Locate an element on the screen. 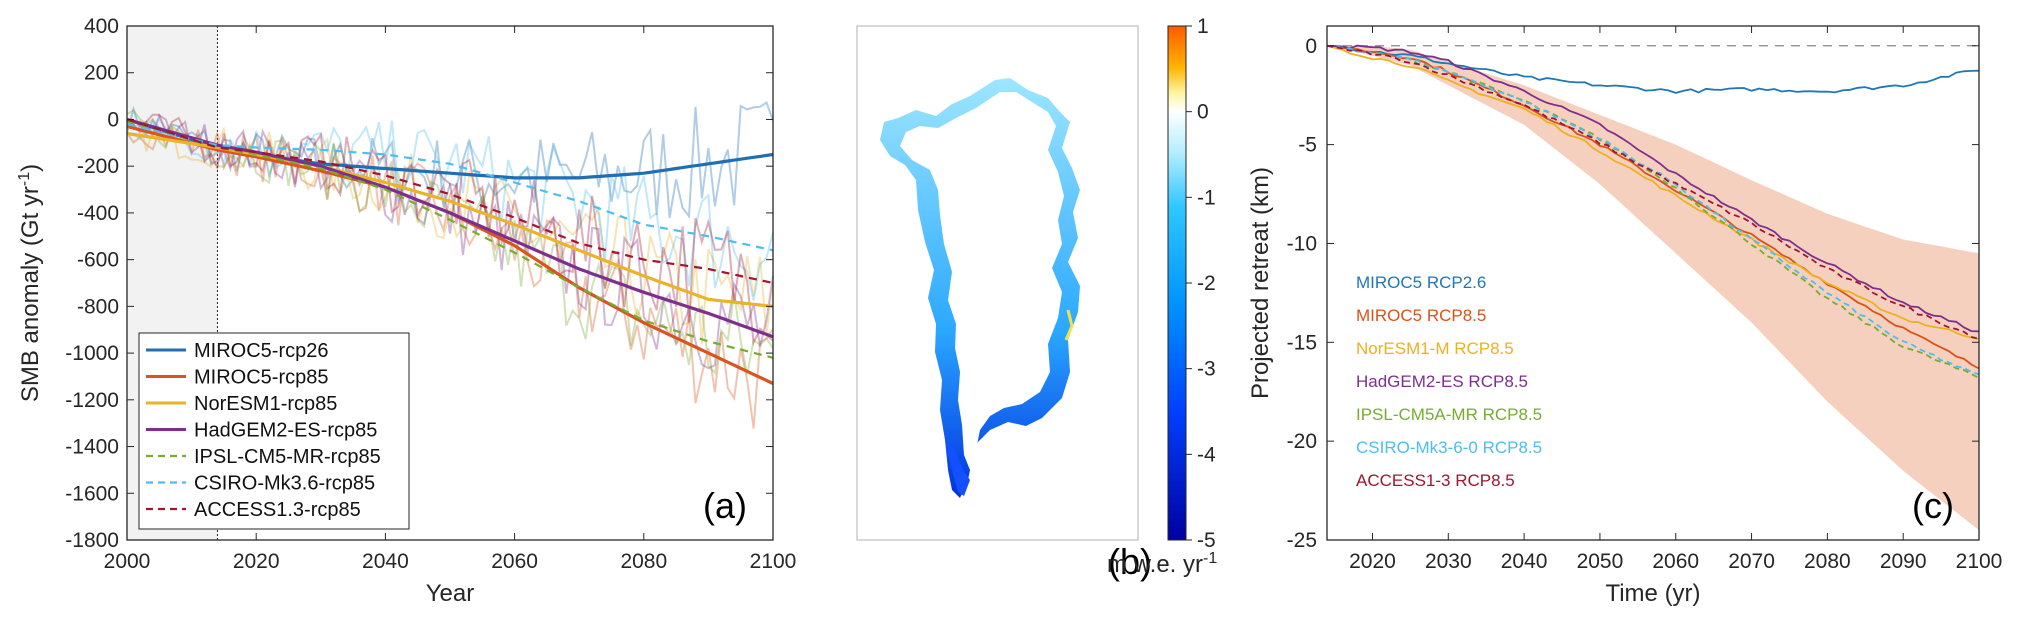  series-hadgem2-es-rcp85 is located at coordinates (450, 228).